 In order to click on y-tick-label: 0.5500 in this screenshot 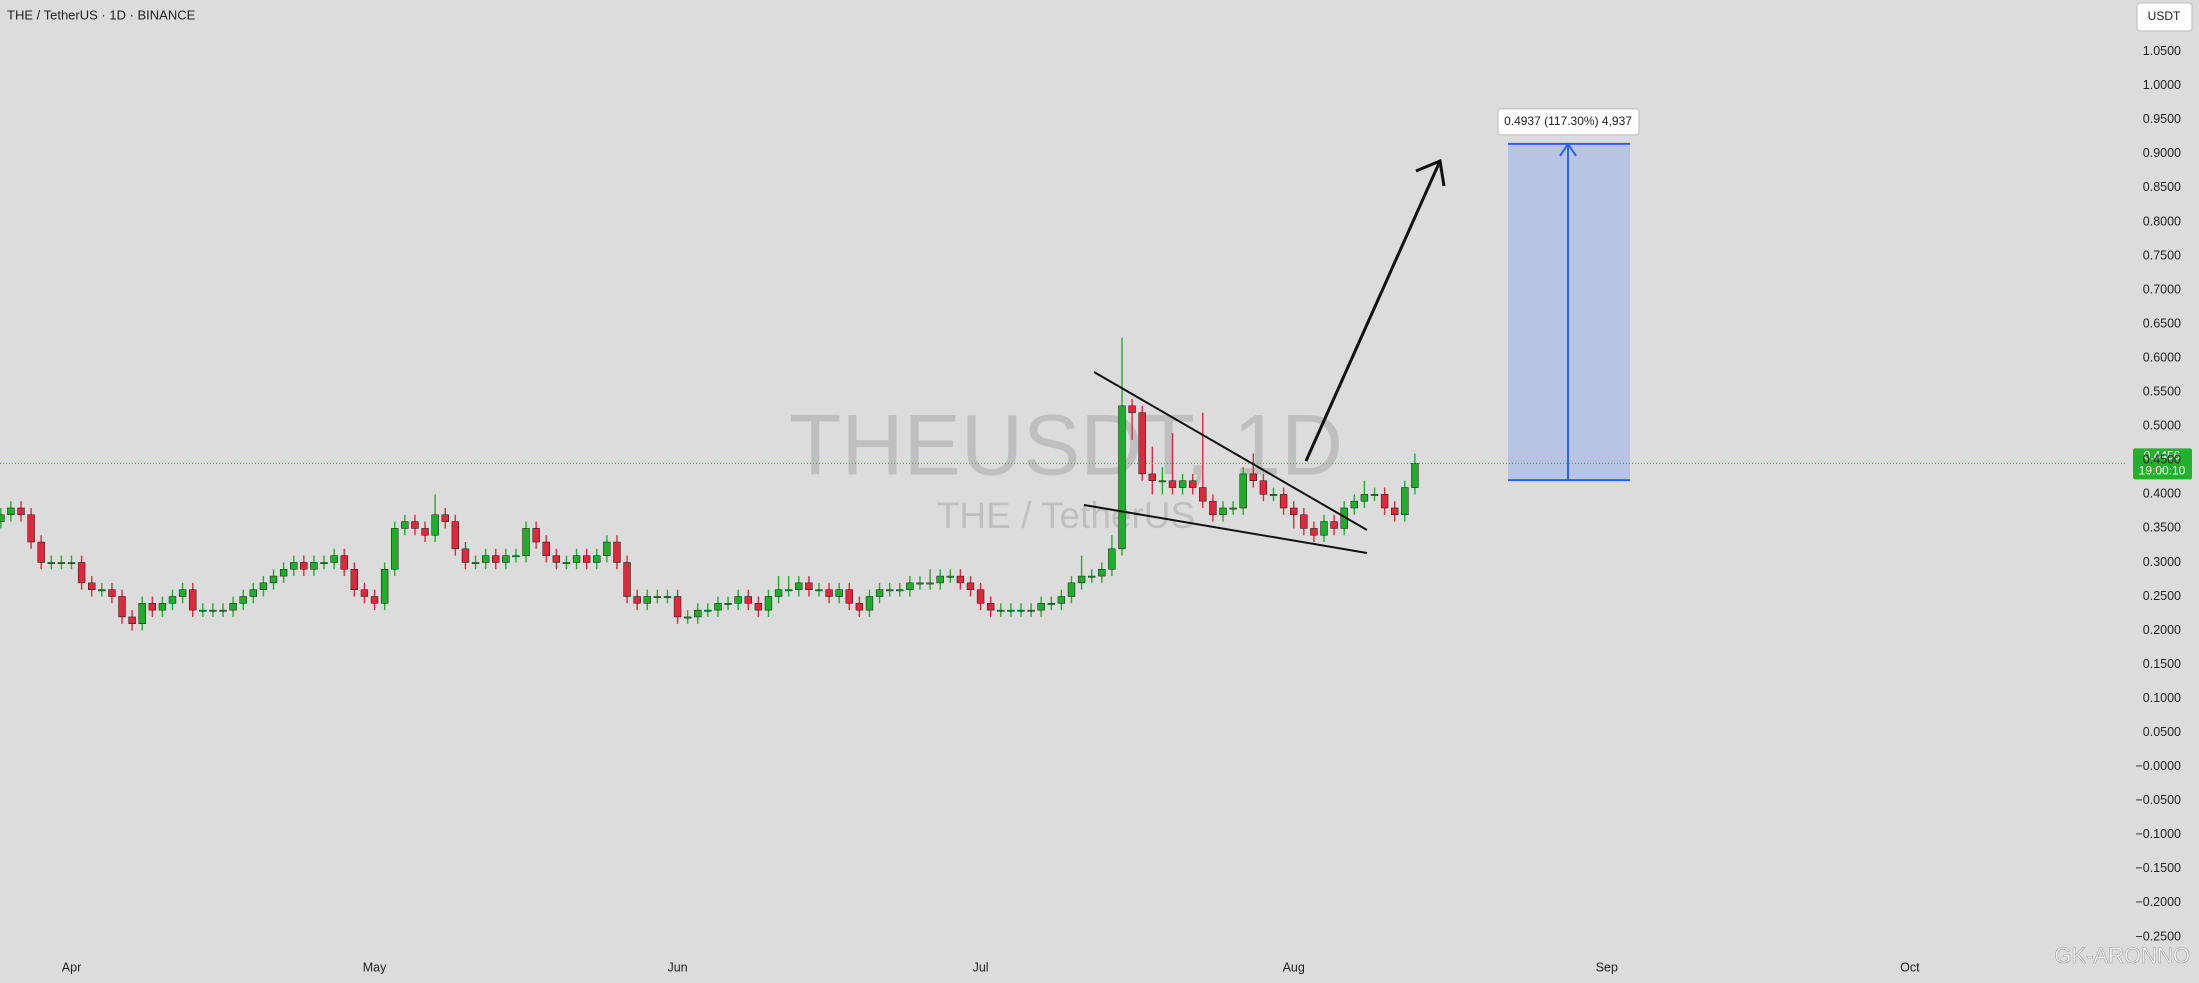, I will do `click(2162, 392)`.